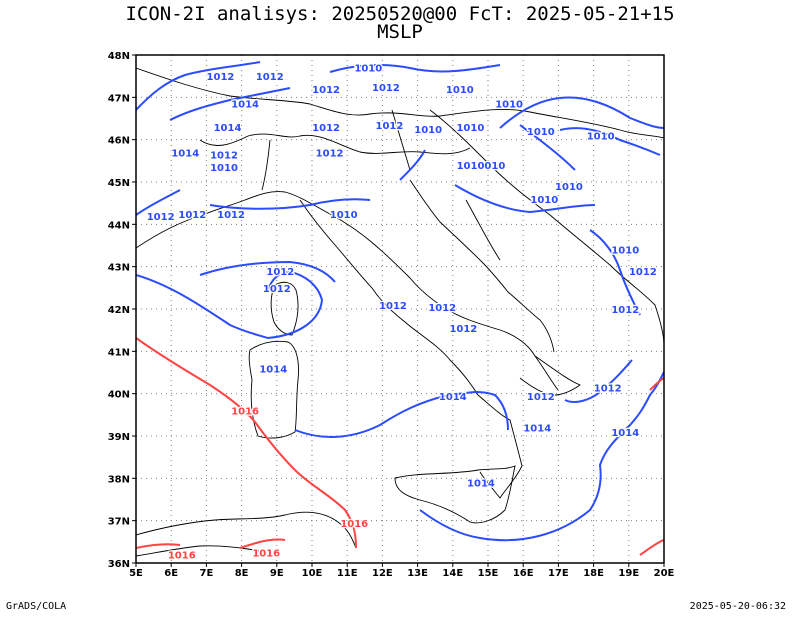 The image size is (800, 618). What do you see at coordinates (119, 522) in the screenshot?
I see `lat-tick-label: 37N` at bounding box center [119, 522].